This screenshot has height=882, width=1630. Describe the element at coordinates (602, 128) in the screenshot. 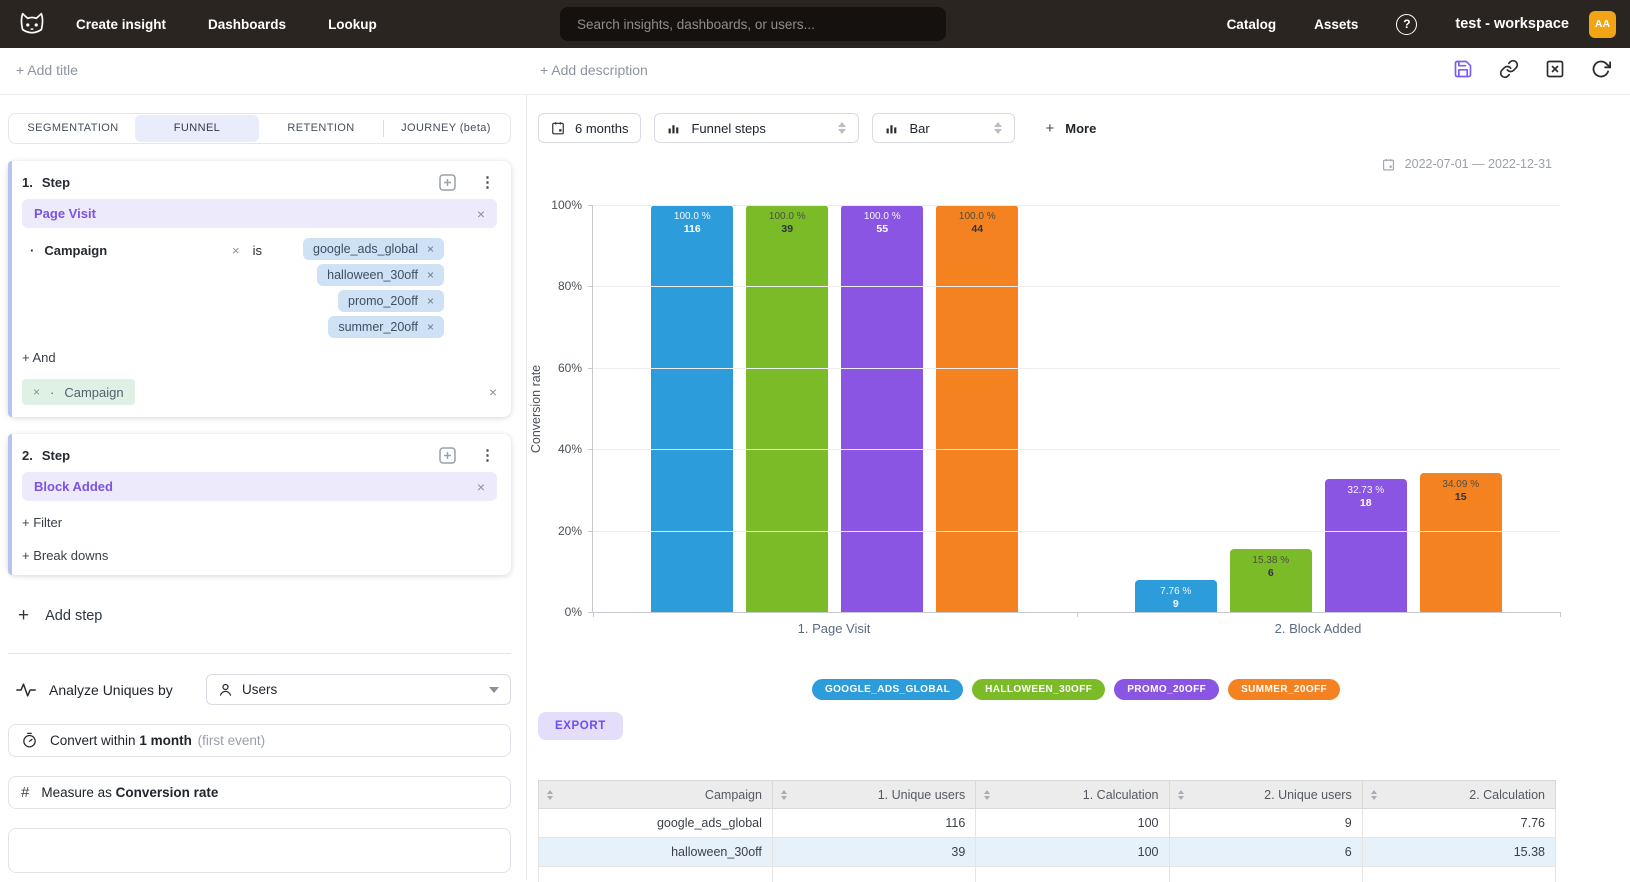

I see `date-range-label: 6 months` at that location.